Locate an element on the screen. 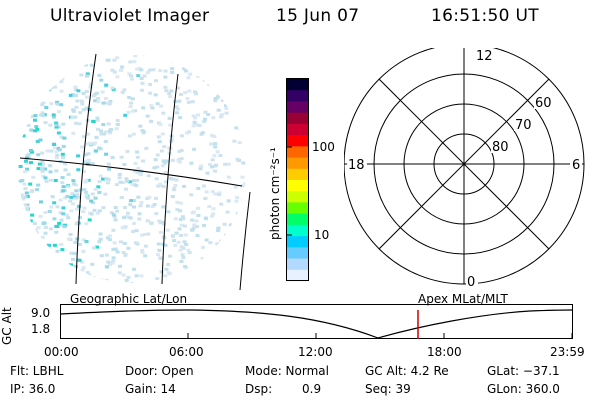 This screenshot has width=600, height=400. x-tick-label-2359: 23:59 is located at coordinates (567, 352).